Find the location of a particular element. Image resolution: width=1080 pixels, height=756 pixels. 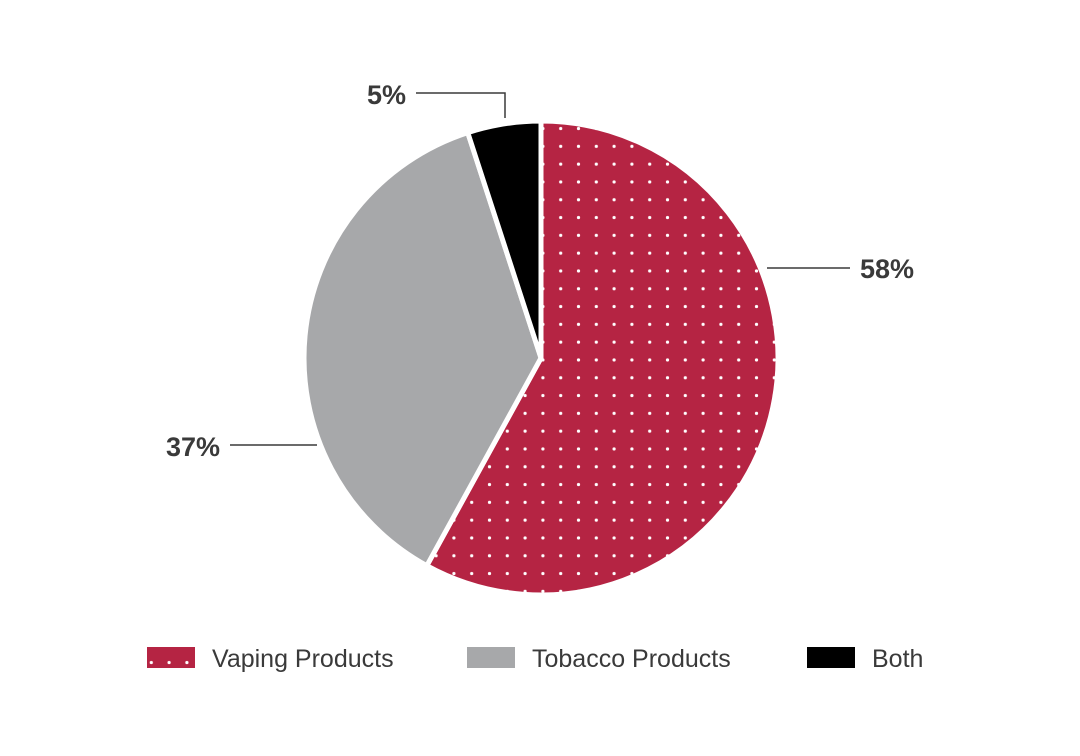

legend-label-vaping-products: Vaping Products is located at coordinates (303, 659).